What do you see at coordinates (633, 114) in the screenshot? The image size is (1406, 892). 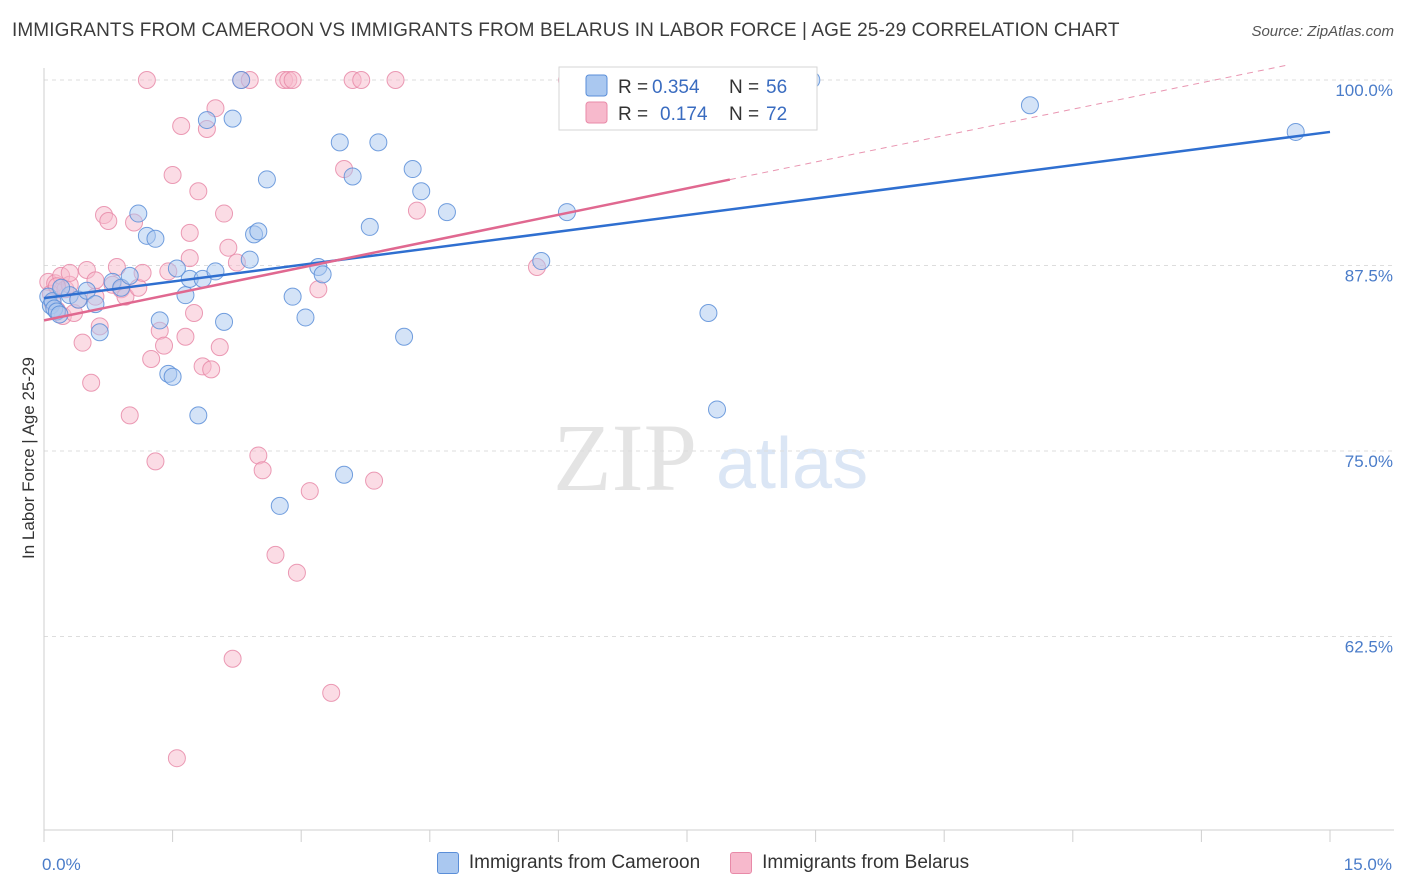 I see `legend-r-label-belarus: R =` at bounding box center [633, 114].